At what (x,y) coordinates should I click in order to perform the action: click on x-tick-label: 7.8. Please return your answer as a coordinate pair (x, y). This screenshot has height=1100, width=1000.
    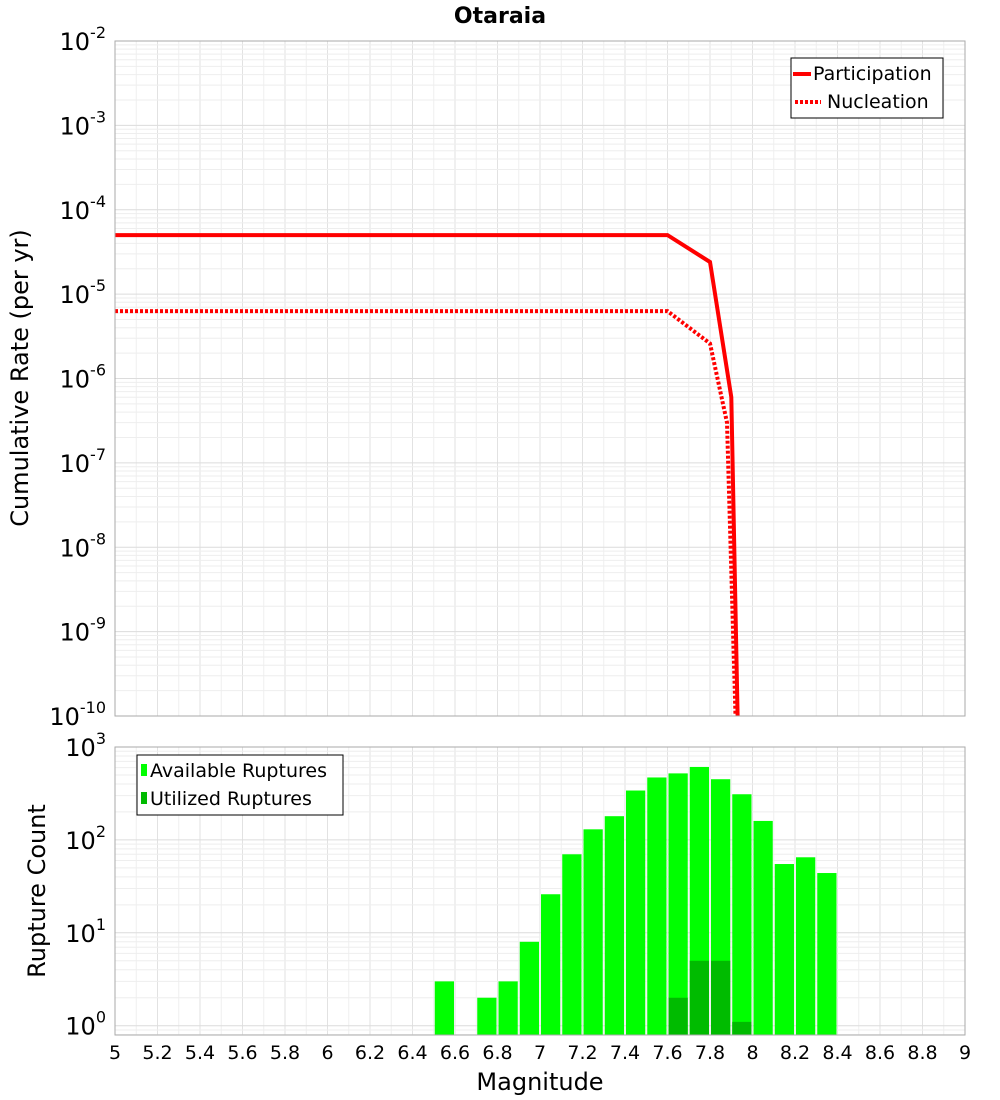
    Looking at the image, I should click on (710, 1053).